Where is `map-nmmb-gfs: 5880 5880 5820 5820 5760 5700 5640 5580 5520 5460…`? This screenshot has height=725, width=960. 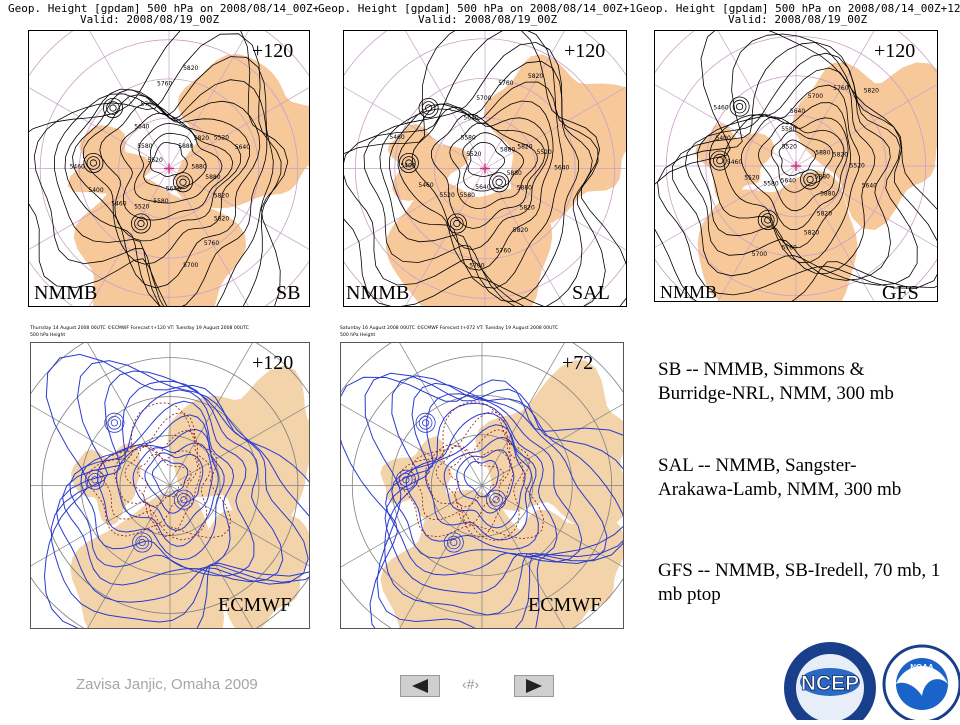 map-nmmb-gfs: 5880 5880 5820 5820 5760 5700 5640 5580 5520 5460… is located at coordinates (796, 166).